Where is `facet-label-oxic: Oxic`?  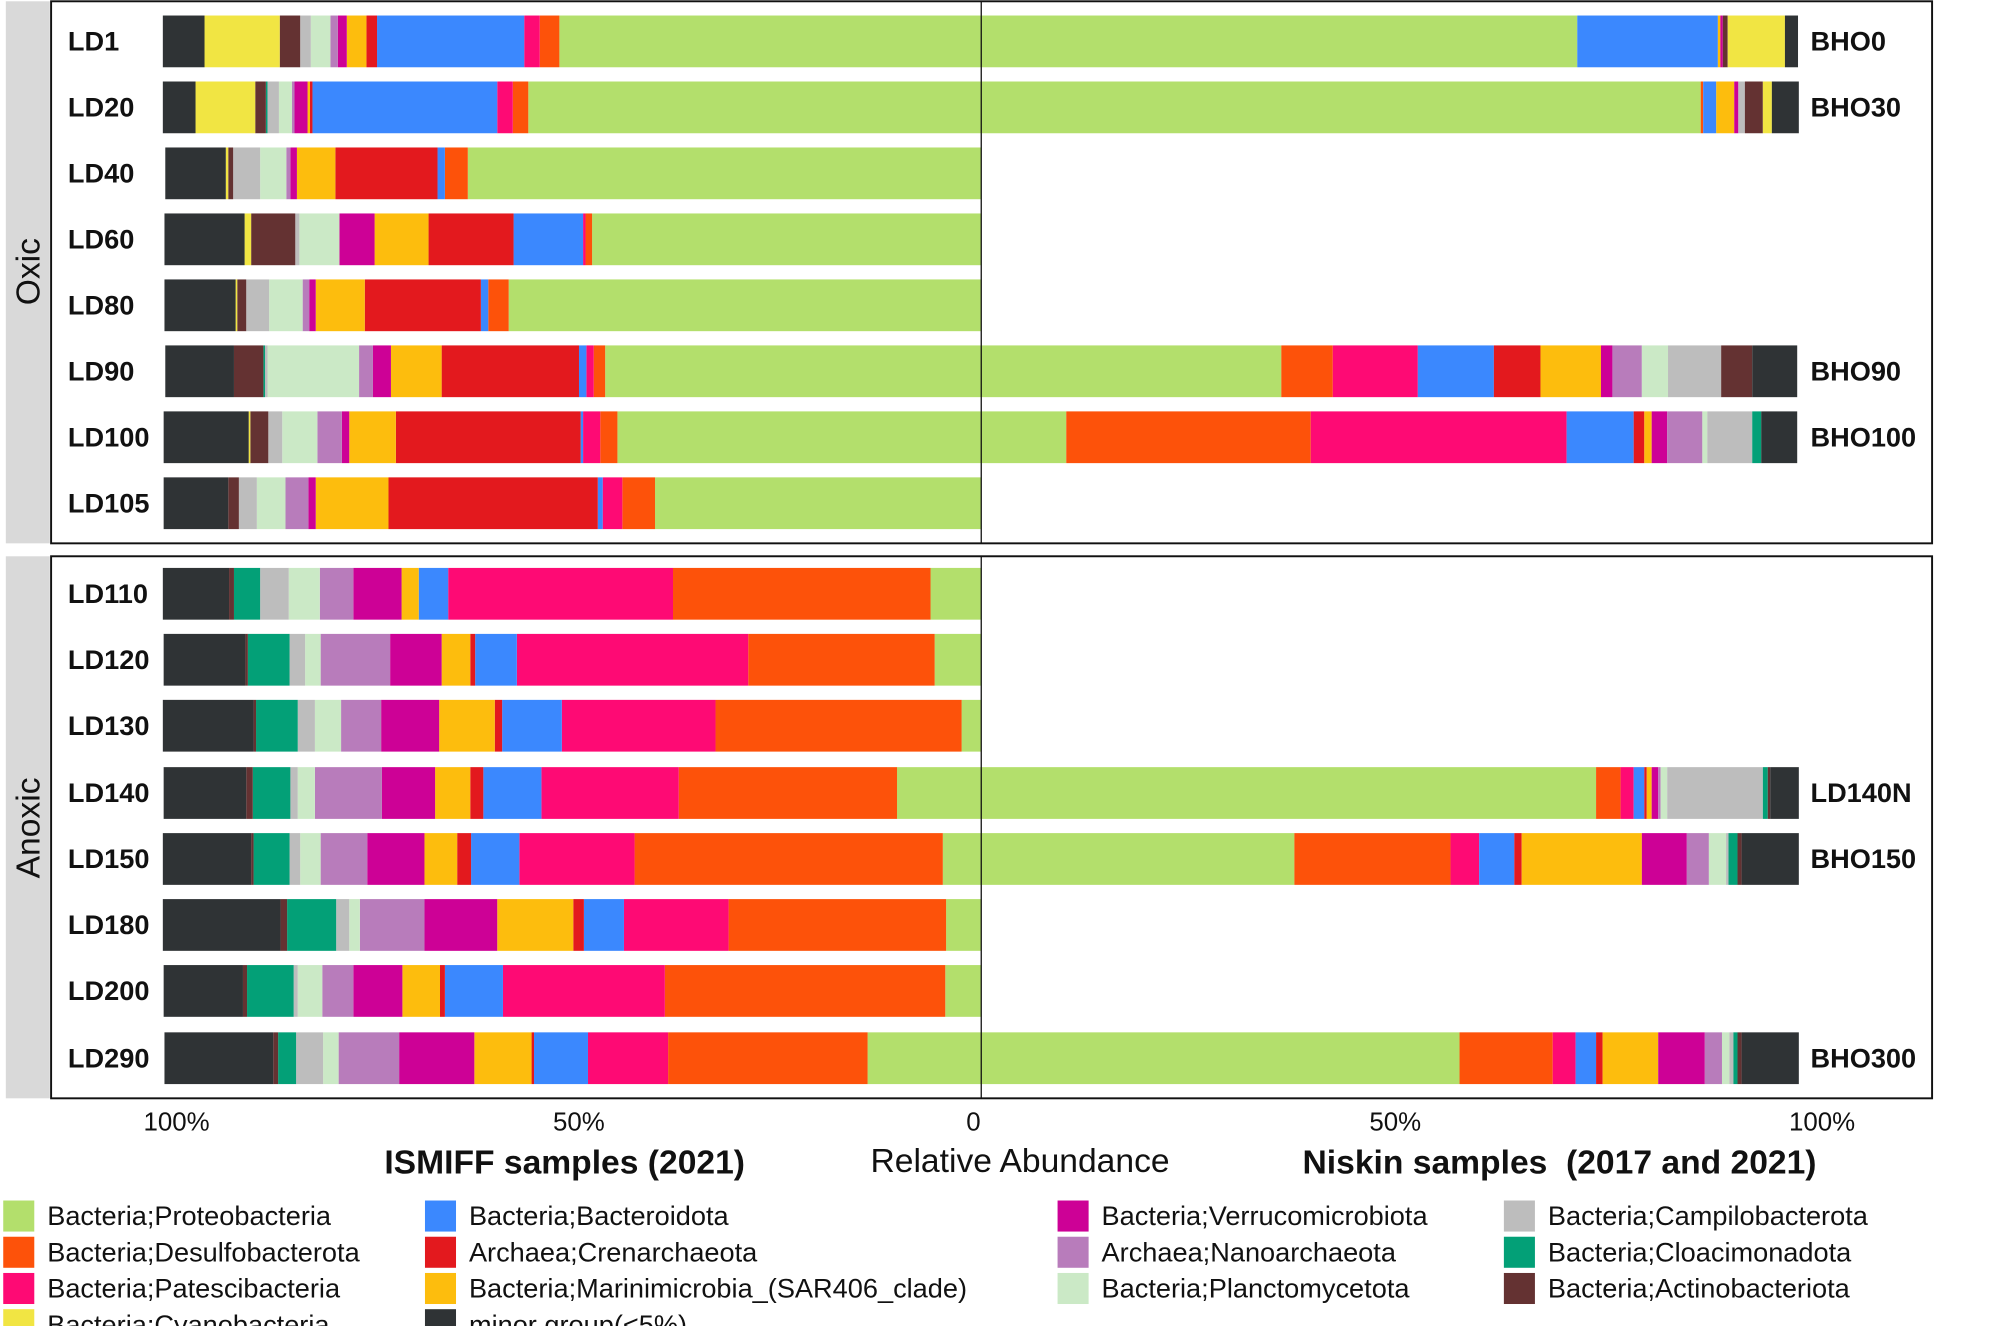 facet-label-oxic: Oxic is located at coordinates (28, 271).